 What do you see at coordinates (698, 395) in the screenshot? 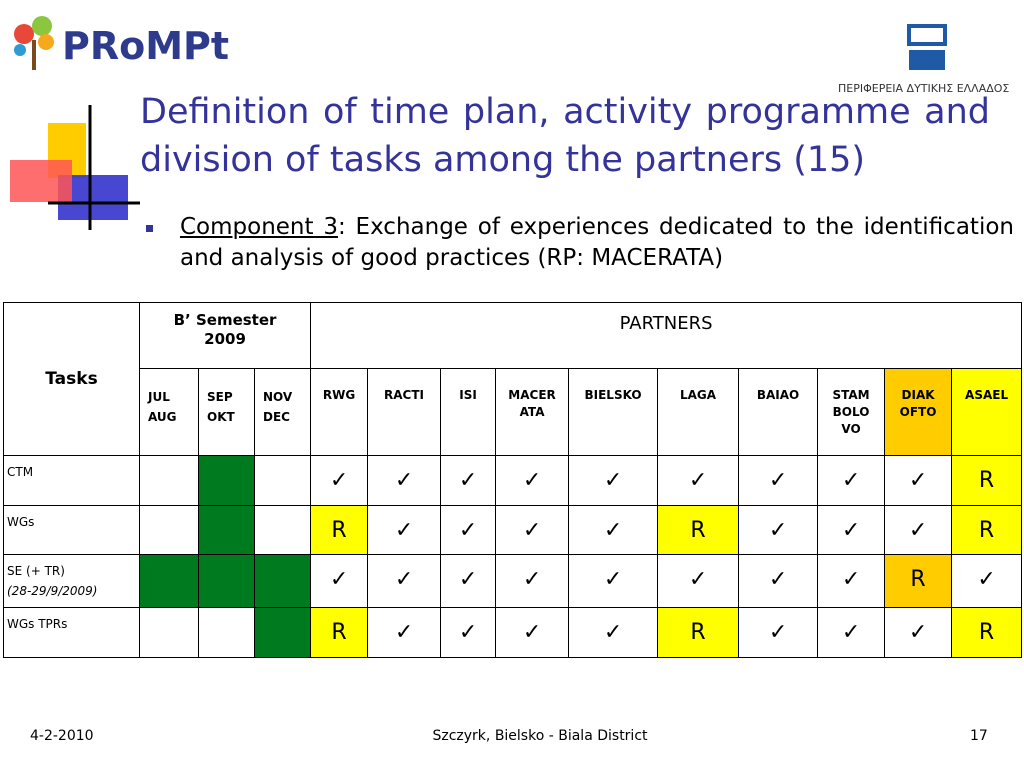
I see `cell-line: LAGA` at bounding box center [698, 395].